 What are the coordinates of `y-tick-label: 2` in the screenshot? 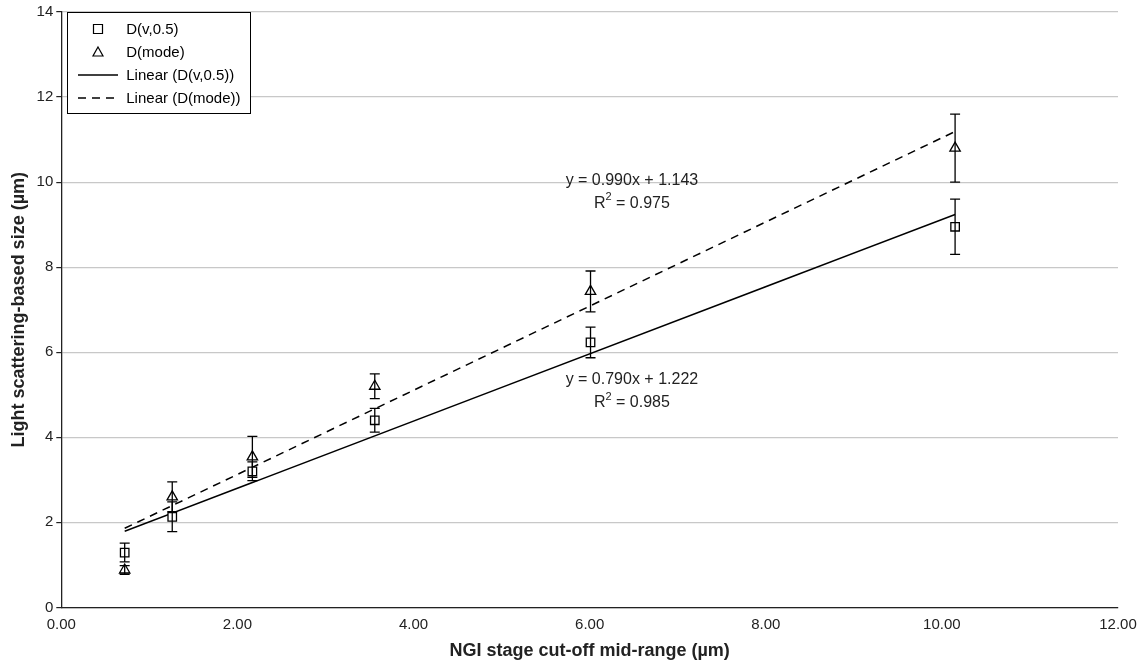 It's located at (49, 521).